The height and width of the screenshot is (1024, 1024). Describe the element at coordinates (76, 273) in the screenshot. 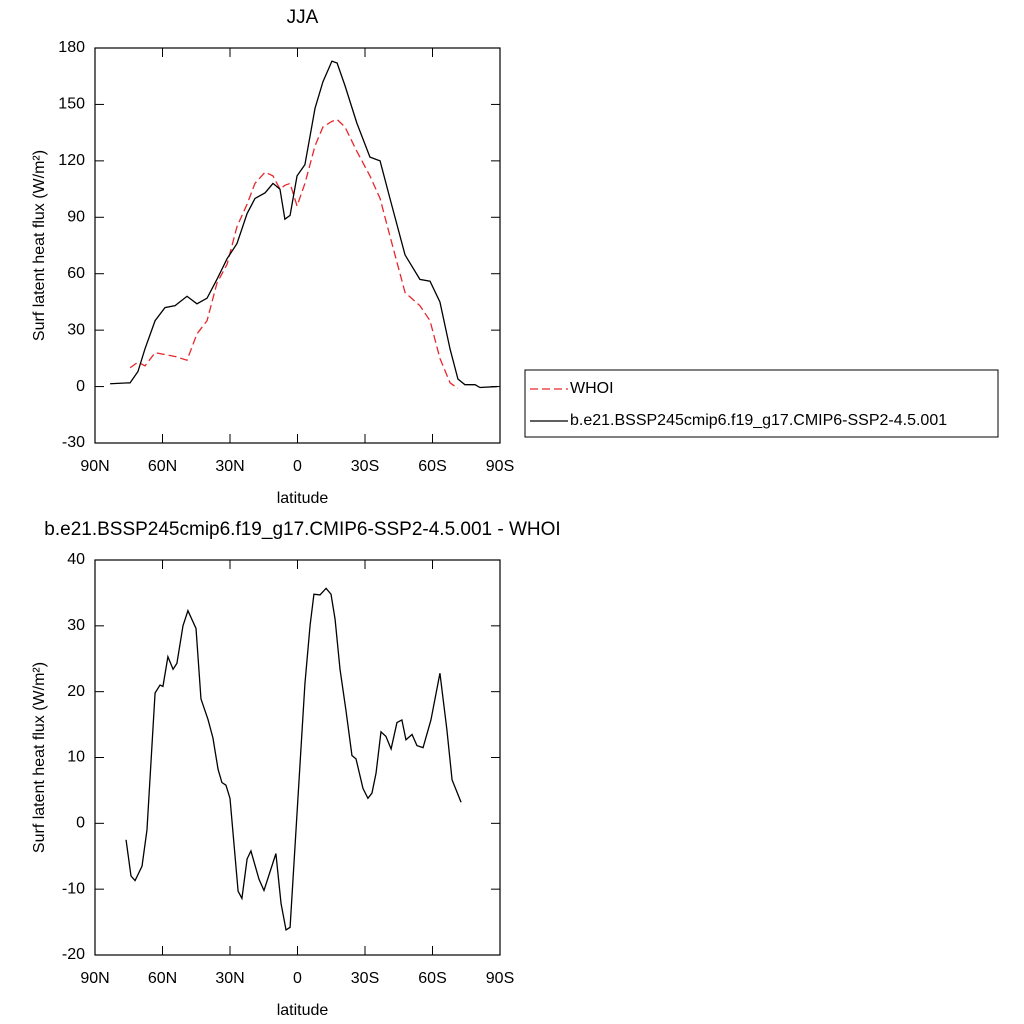

I see `y-tick-label: 60` at that location.